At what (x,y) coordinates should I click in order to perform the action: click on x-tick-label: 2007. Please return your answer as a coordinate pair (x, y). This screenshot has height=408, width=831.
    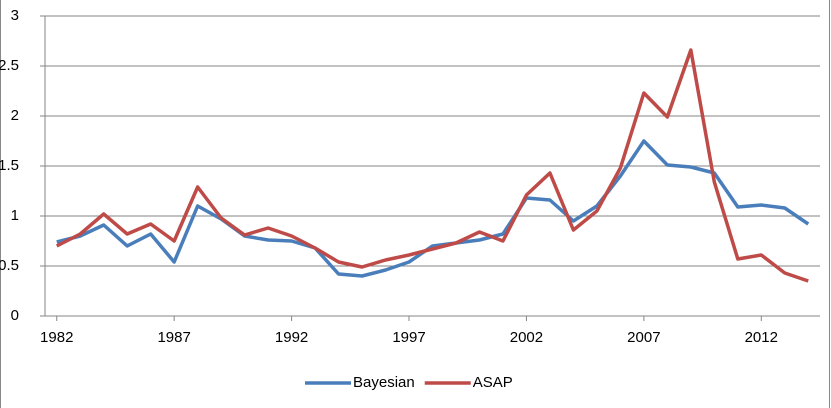
    Looking at the image, I should click on (643, 337).